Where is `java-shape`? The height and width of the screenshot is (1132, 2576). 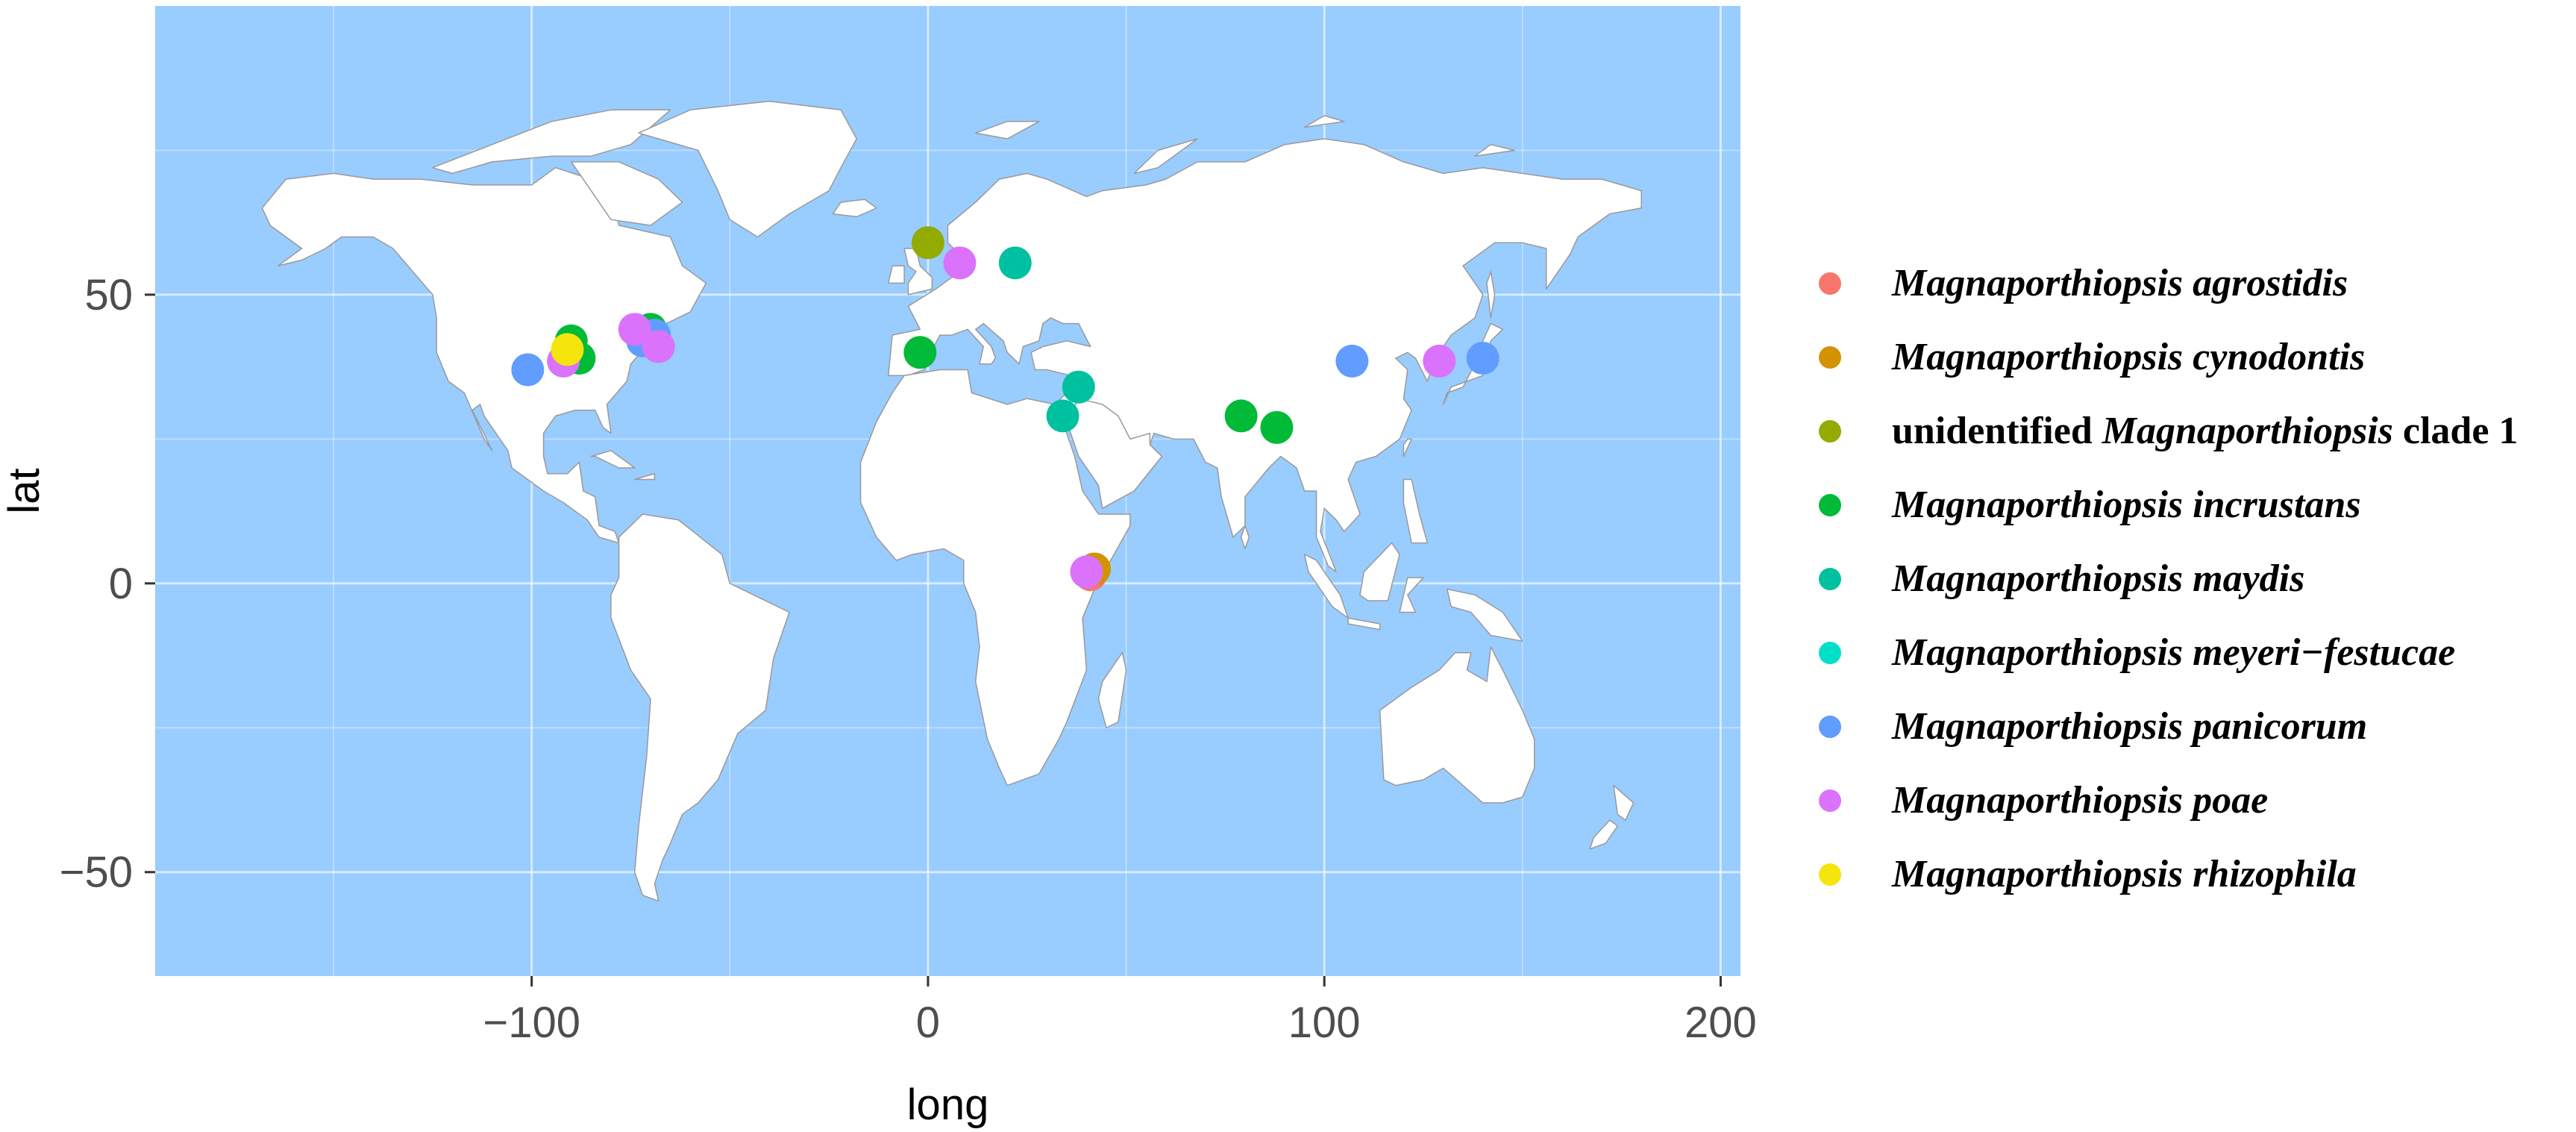
java-shape is located at coordinates (1364, 624).